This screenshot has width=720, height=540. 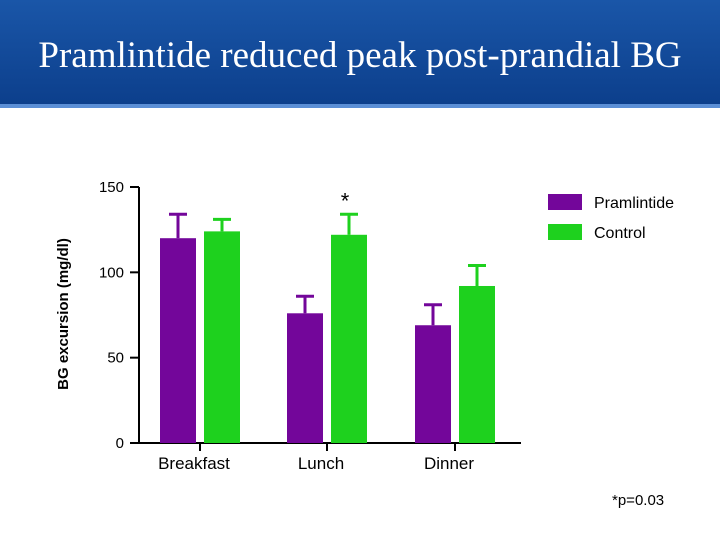 I want to click on title-banner-divider, so click(x=360, y=106).